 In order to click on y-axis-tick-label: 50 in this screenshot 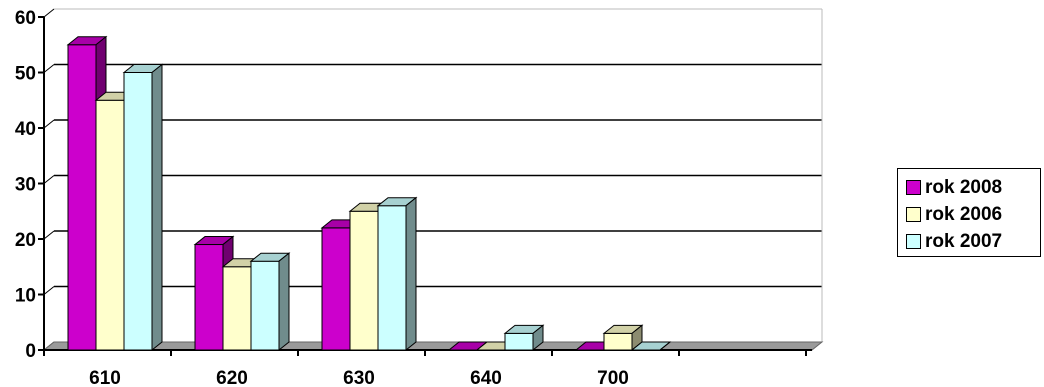, I will do `click(25, 74)`.